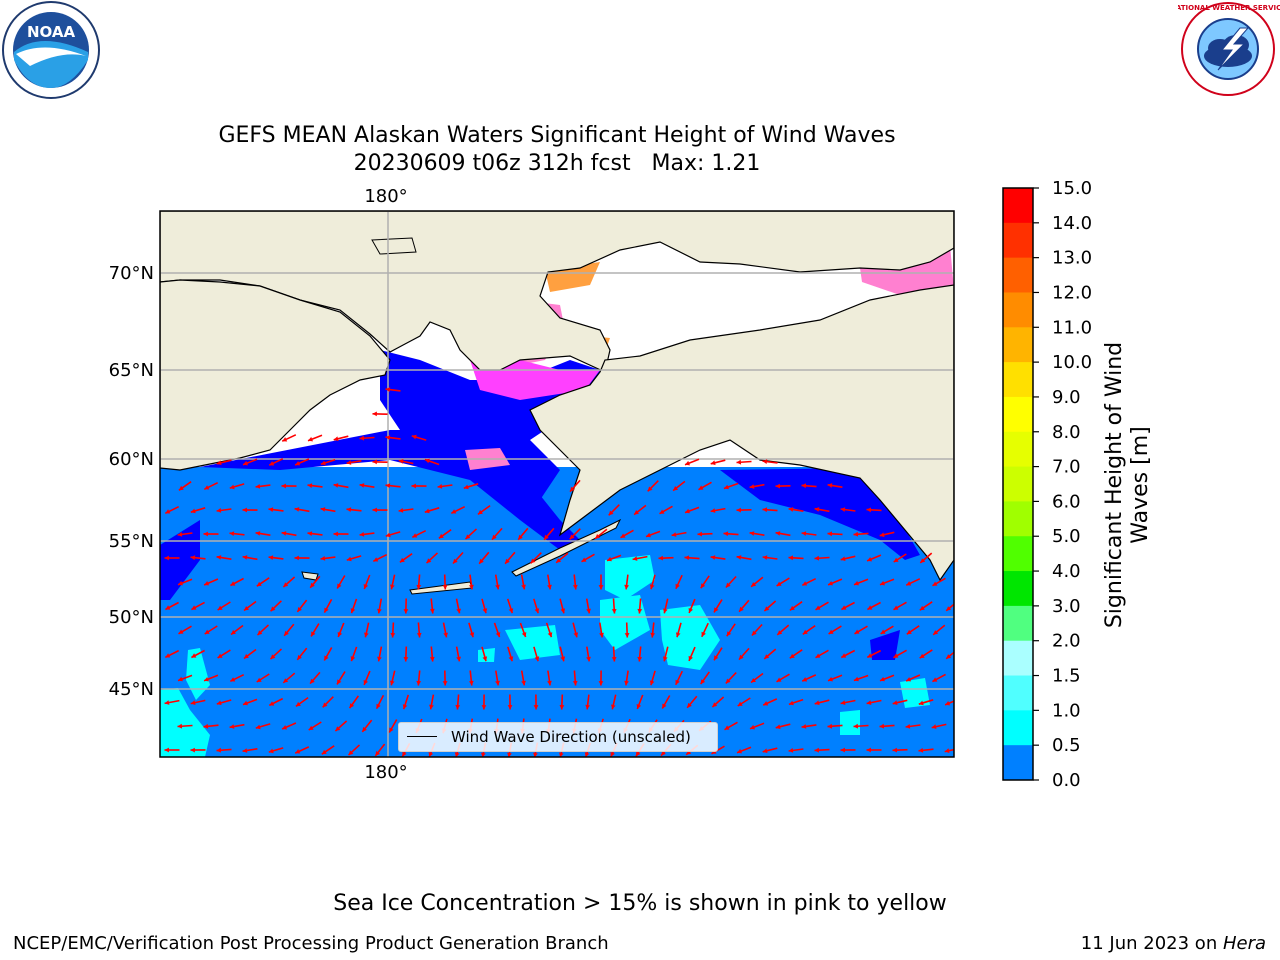 This screenshot has height=960, width=1280. Describe the element at coordinates (1018, 484) in the screenshot. I see `colorbar` at that location.